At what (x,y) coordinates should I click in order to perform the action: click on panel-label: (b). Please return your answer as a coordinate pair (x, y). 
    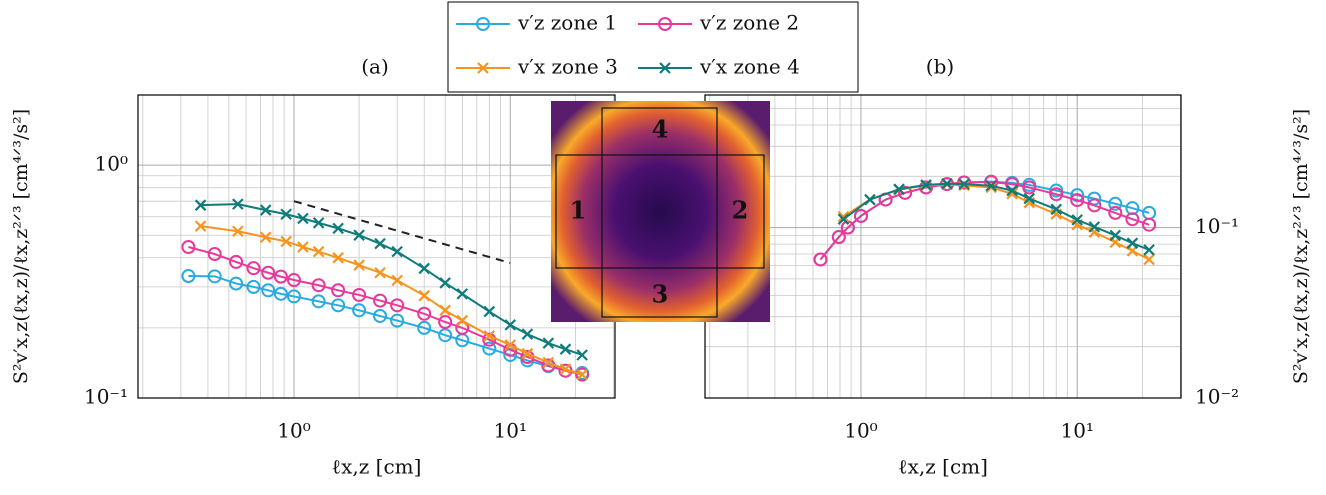
    Looking at the image, I should click on (940, 67).